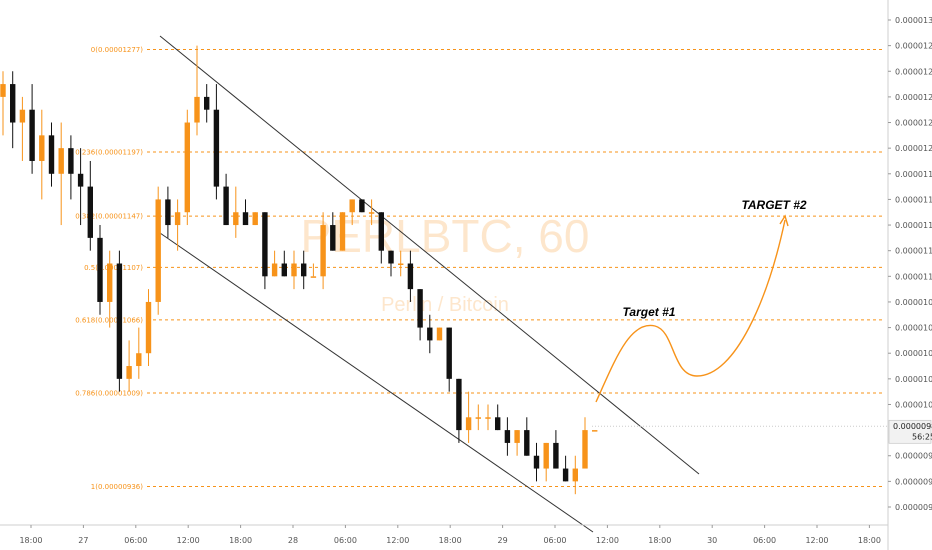 The height and width of the screenshot is (550, 932). What do you see at coordinates (649, 312) in the screenshot?
I see `target-1-label: Target #1` at bounding box center [649, 312].